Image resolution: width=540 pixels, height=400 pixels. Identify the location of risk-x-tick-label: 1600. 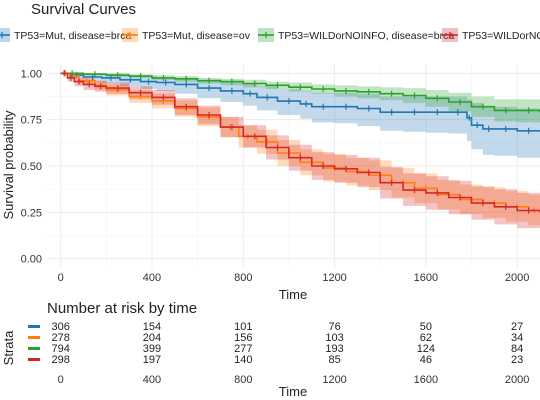
(426, 380).